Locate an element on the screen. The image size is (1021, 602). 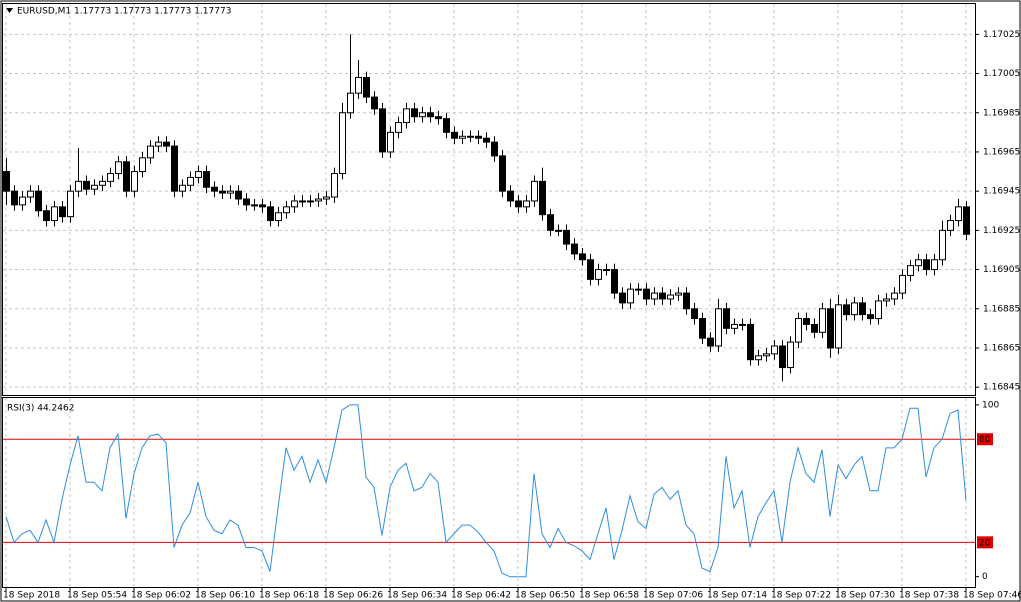
x-tick-label: 18 Sep 07:38 is located at coordinates (929, 596).